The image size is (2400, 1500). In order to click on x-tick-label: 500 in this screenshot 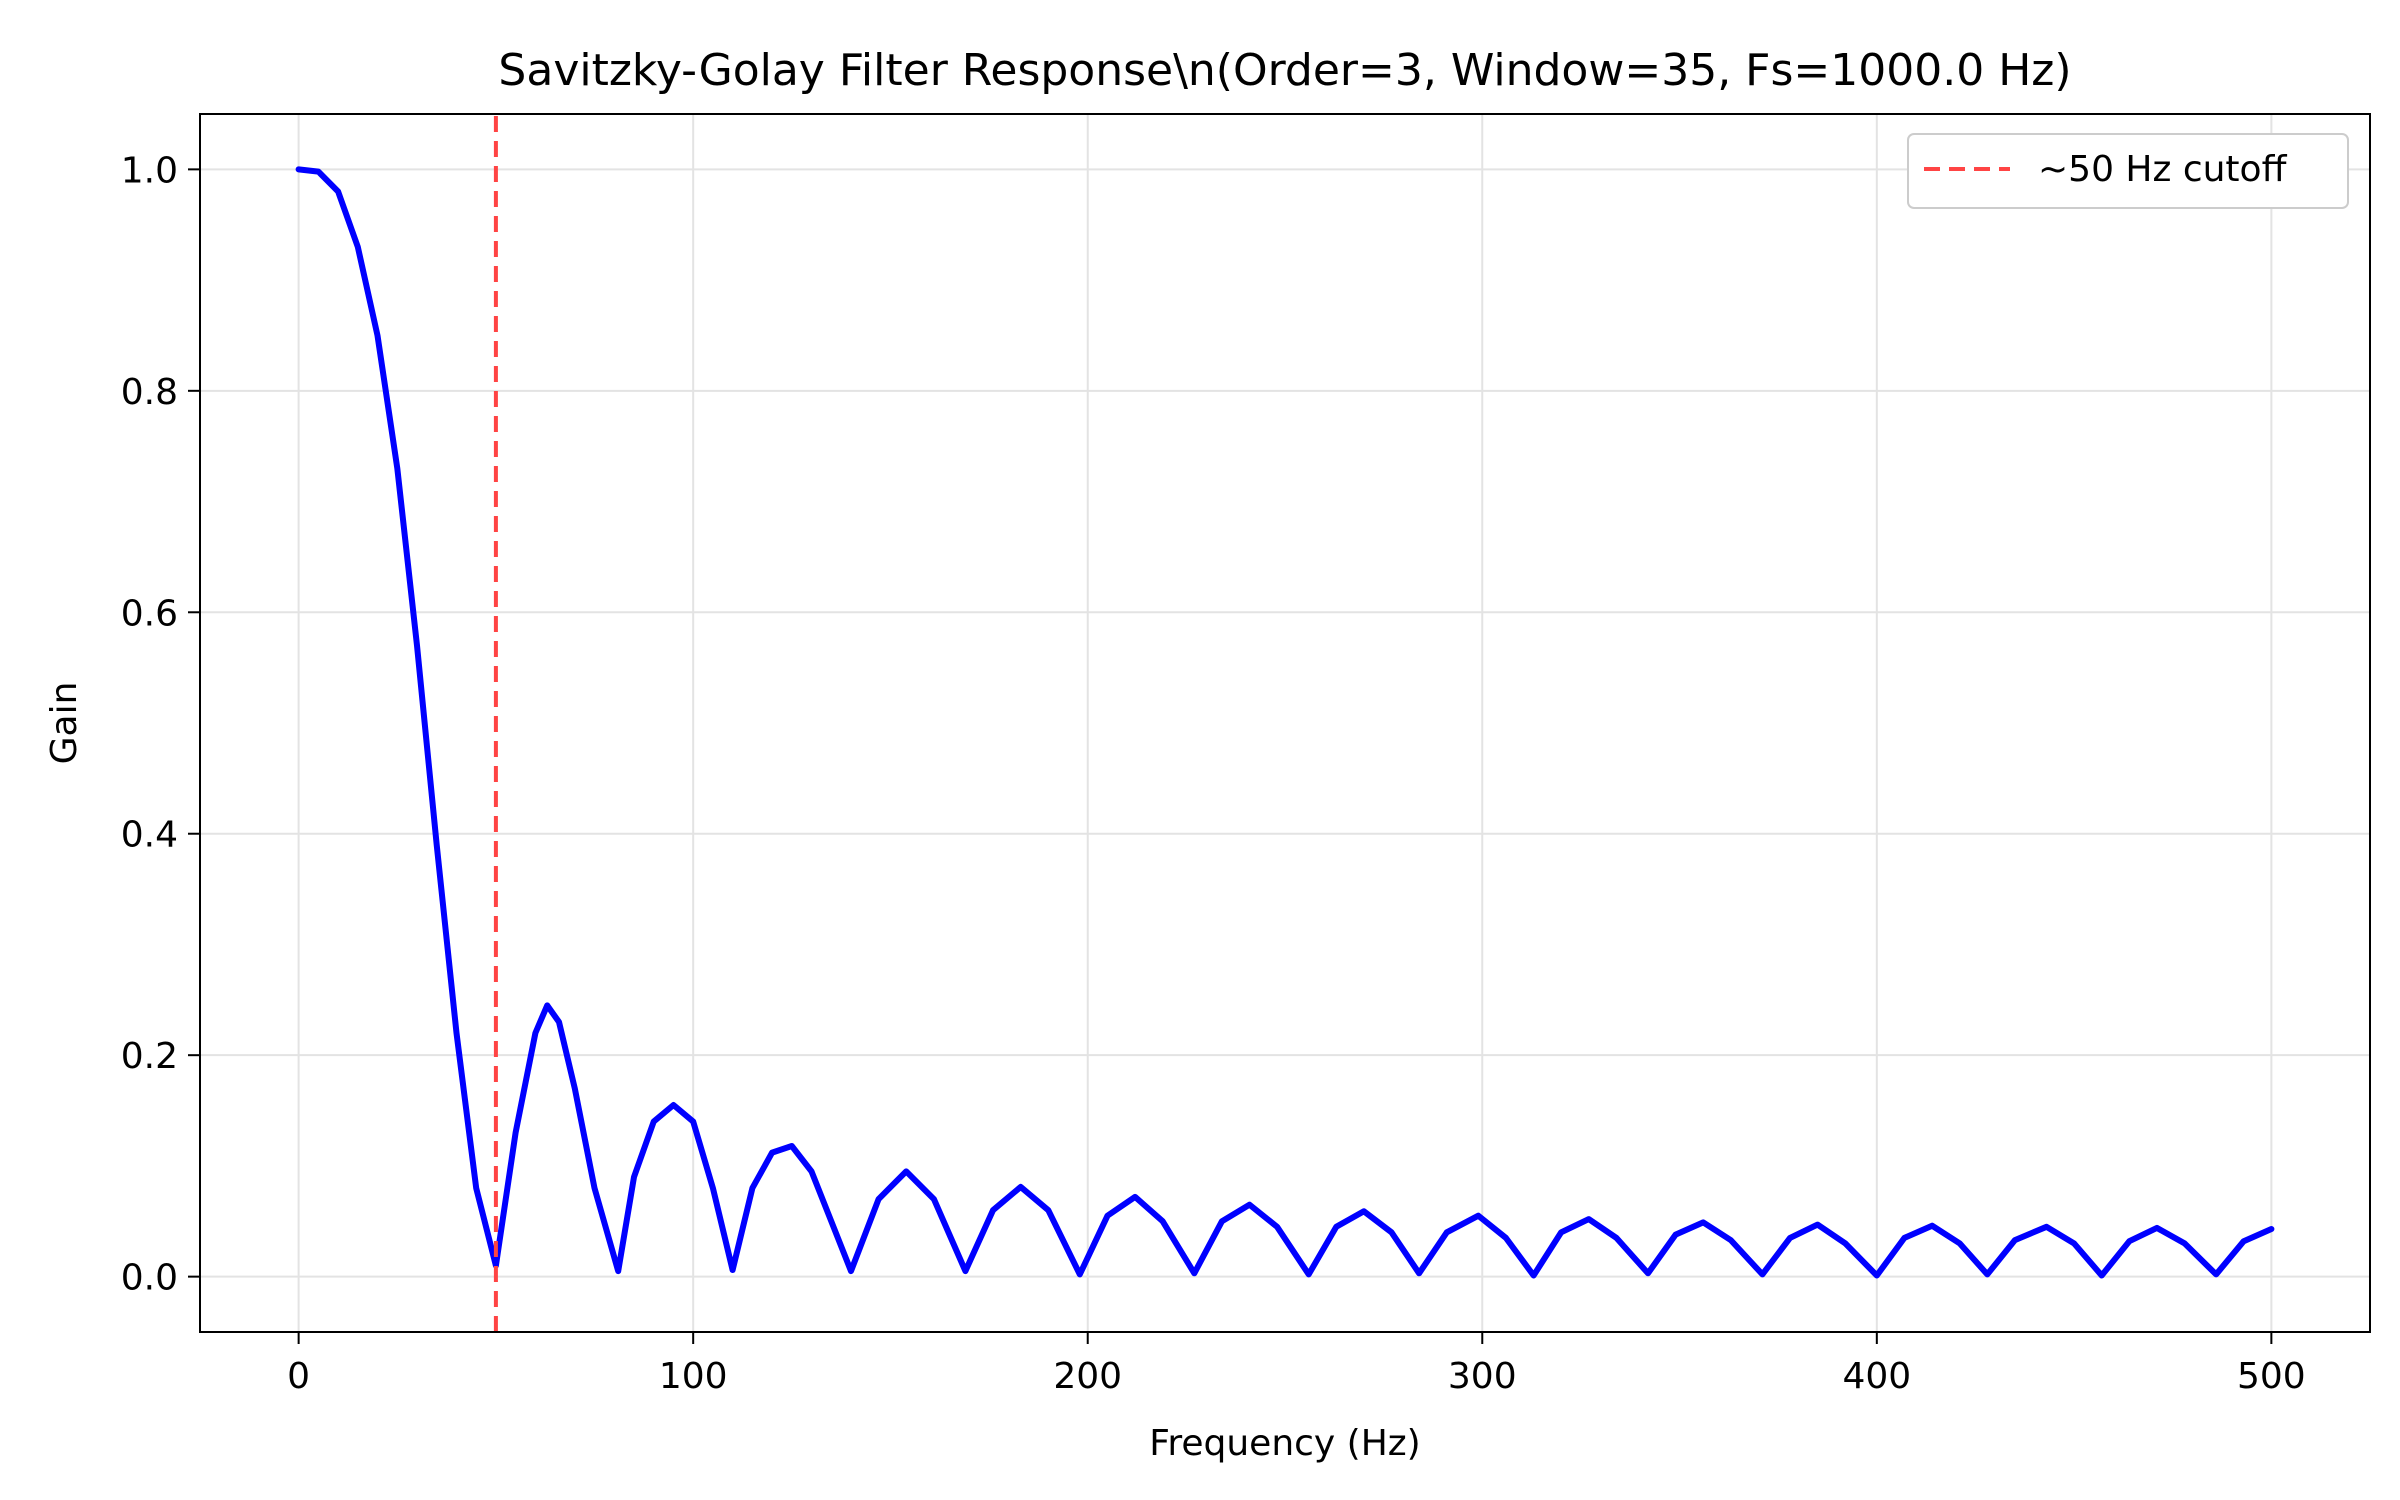, I will do `click(2271, 1376)`.